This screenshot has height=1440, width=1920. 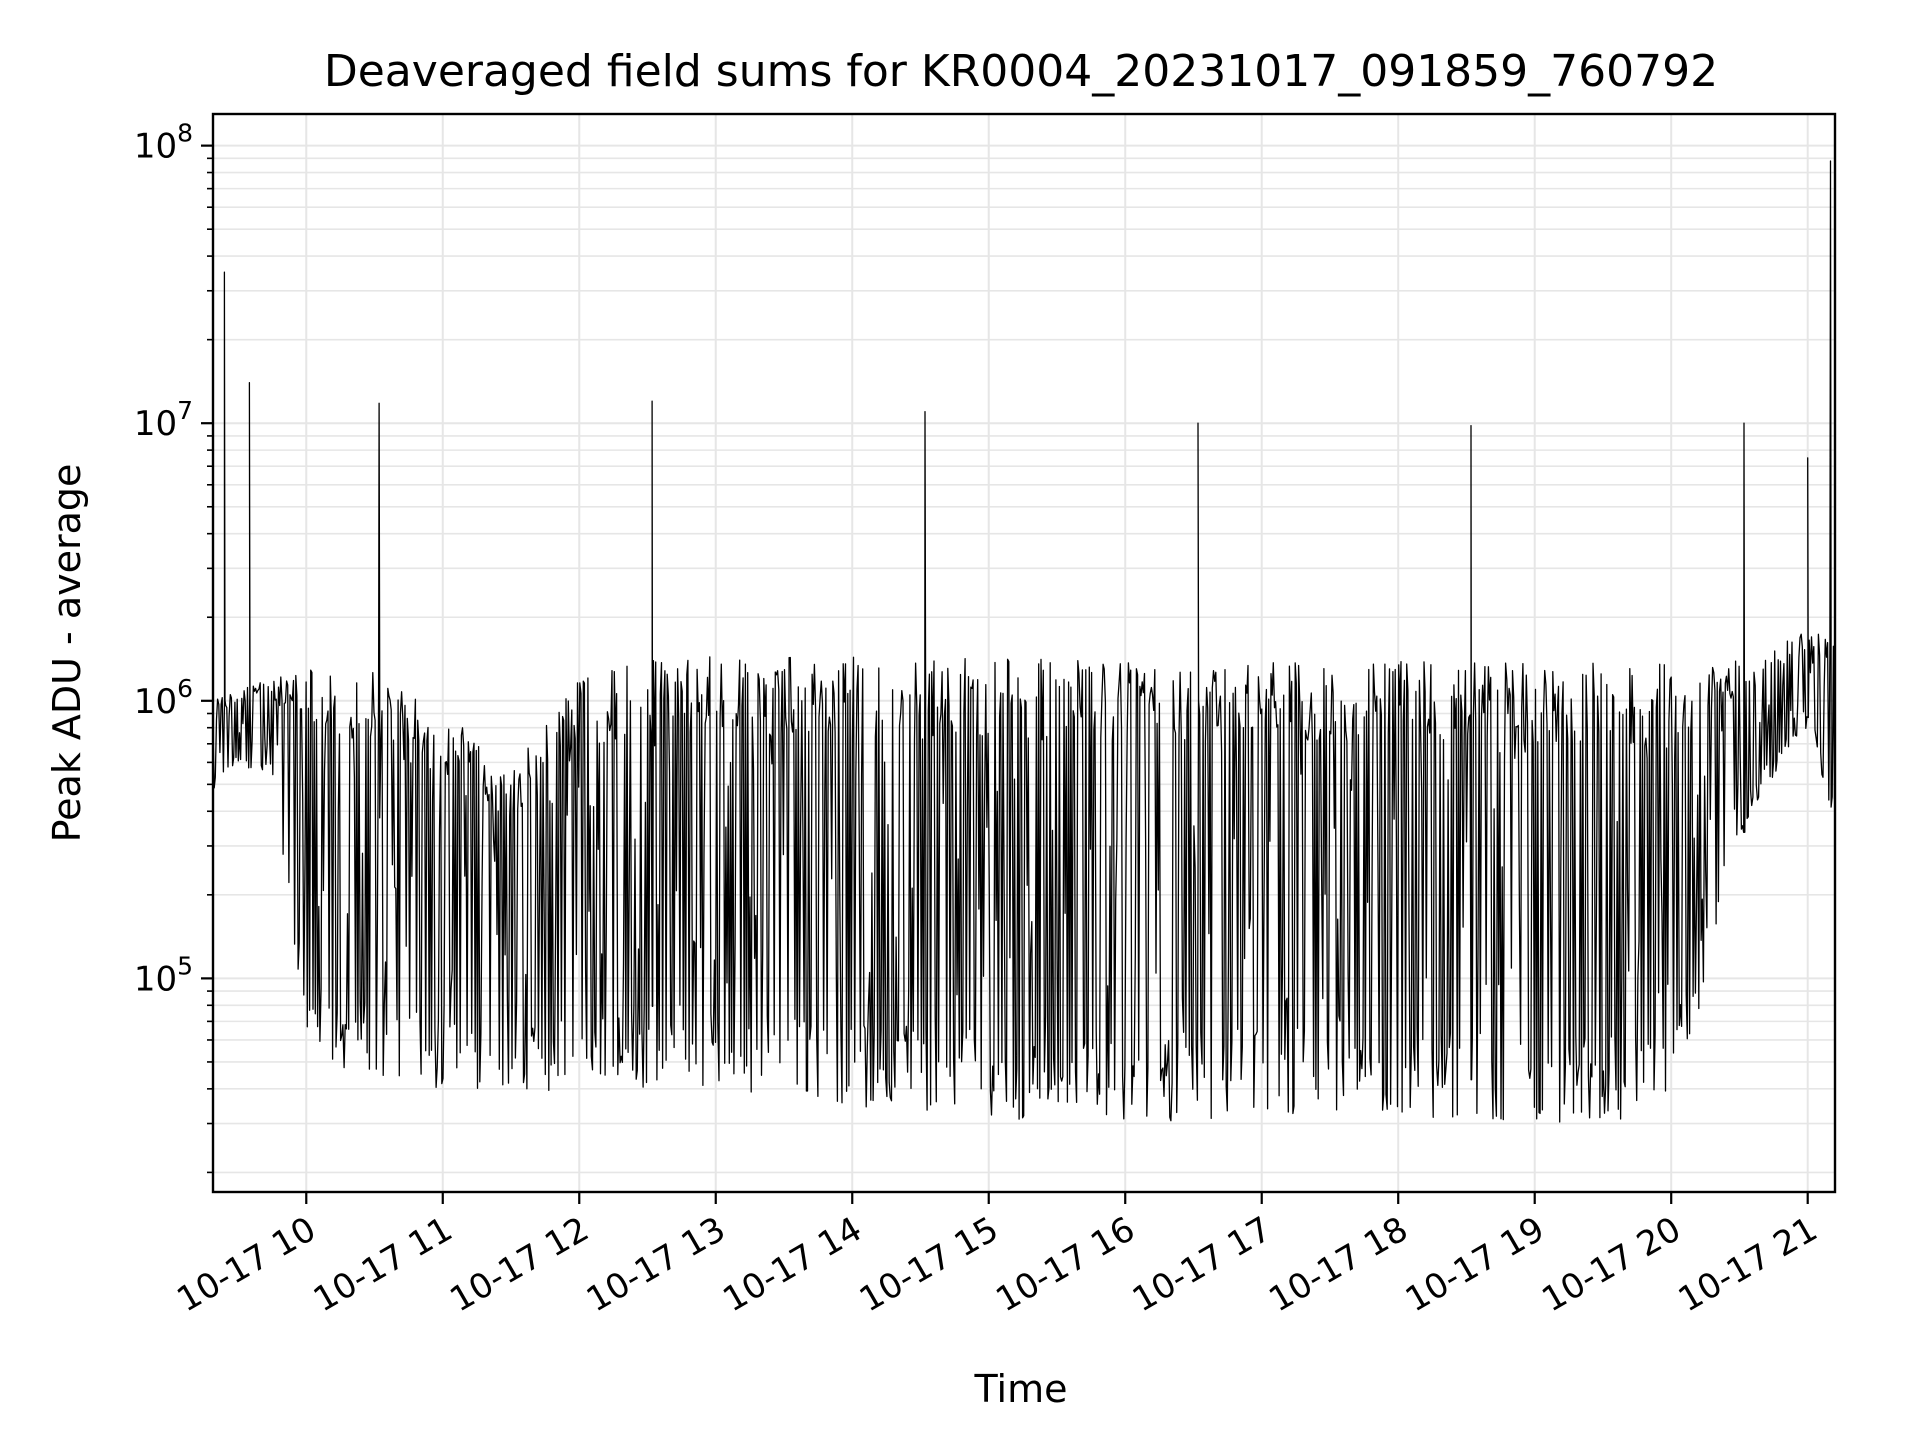 I want to click on y-axis: 10⁵ 10⁶ 10⁷ 10⁸, so click(x=173, y=646).